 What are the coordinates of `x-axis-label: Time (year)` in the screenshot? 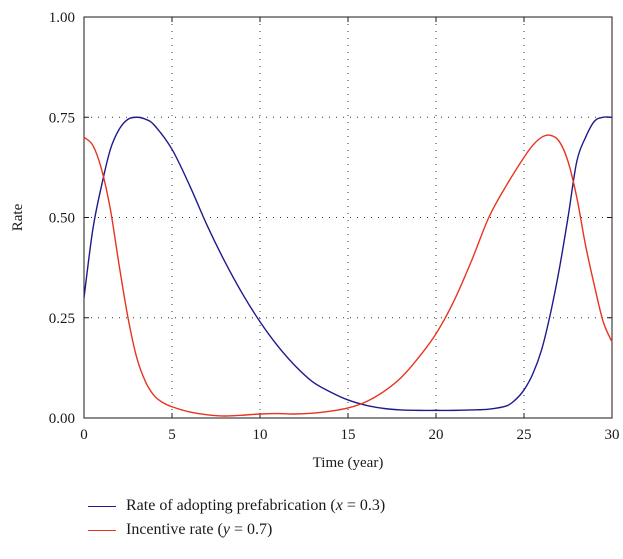 It's located at (348, 463).